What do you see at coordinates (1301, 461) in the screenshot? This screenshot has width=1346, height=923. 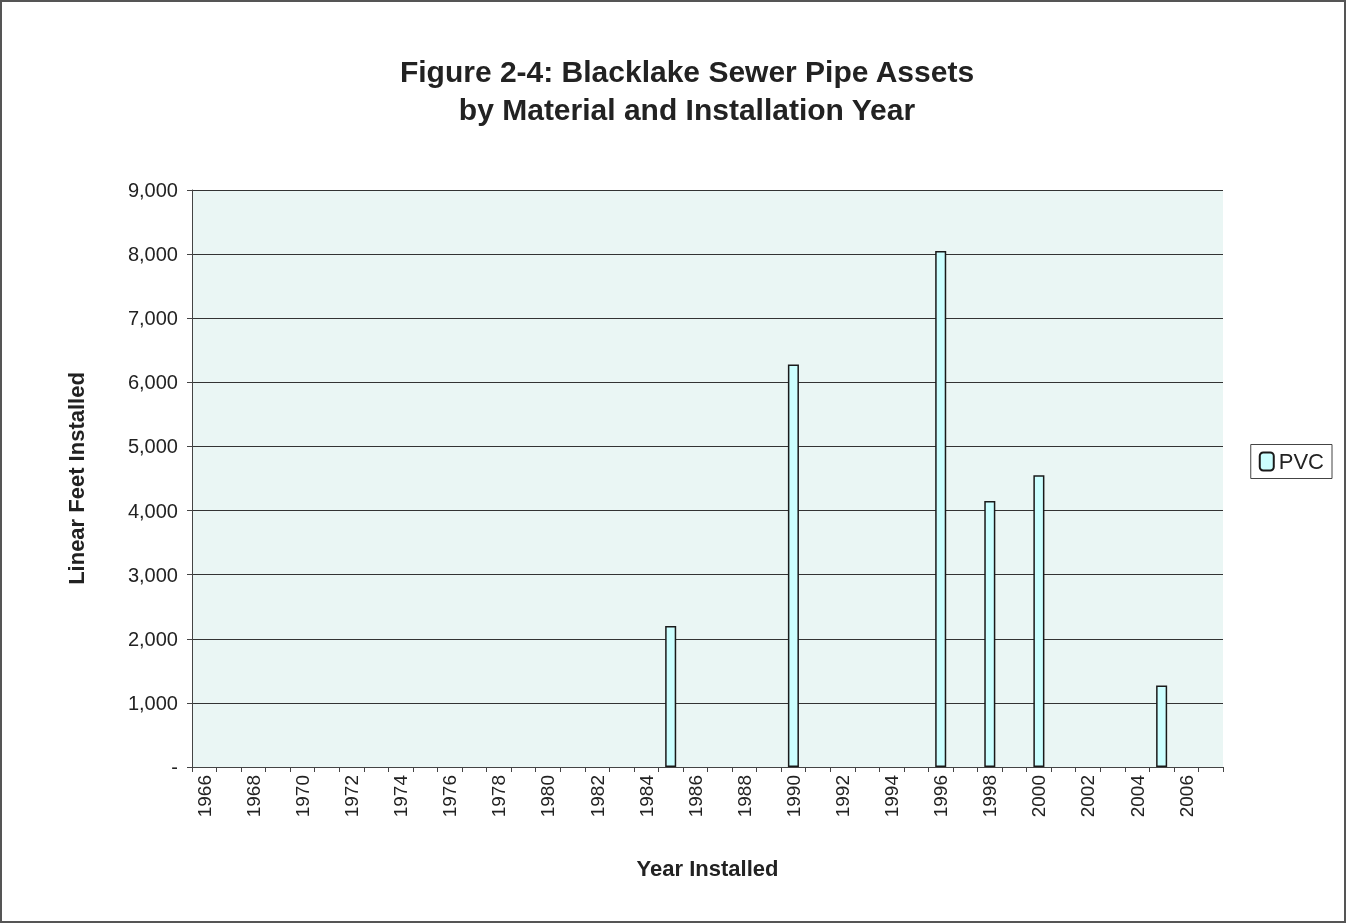 I see `legend-label: PVC` at bounding box center [1301, 461].